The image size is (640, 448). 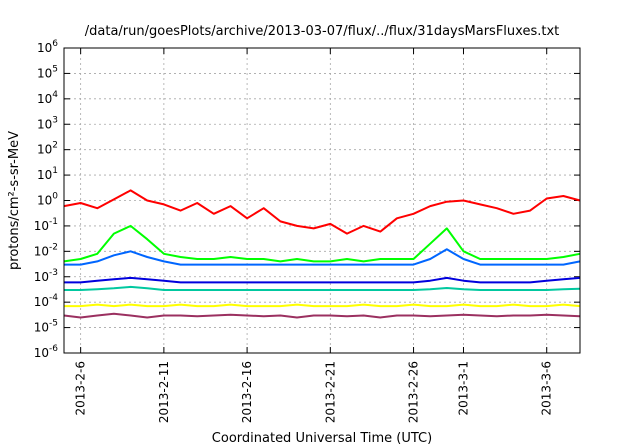 I want to click on y-tick-label: 10⁻⁵, so click(x=46, y=327).